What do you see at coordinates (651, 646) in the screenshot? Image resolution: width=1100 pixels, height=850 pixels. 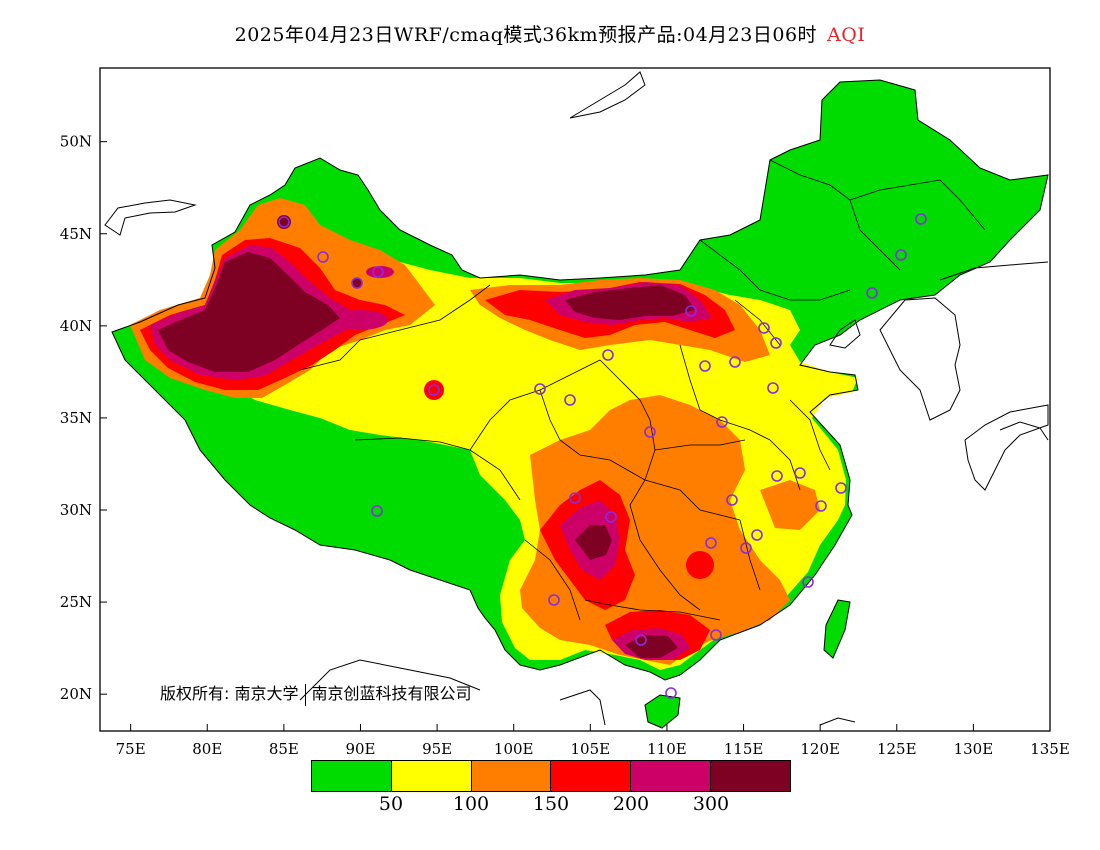 I see `aqi-area-hazardous-south` at bounding box center [651, 646].